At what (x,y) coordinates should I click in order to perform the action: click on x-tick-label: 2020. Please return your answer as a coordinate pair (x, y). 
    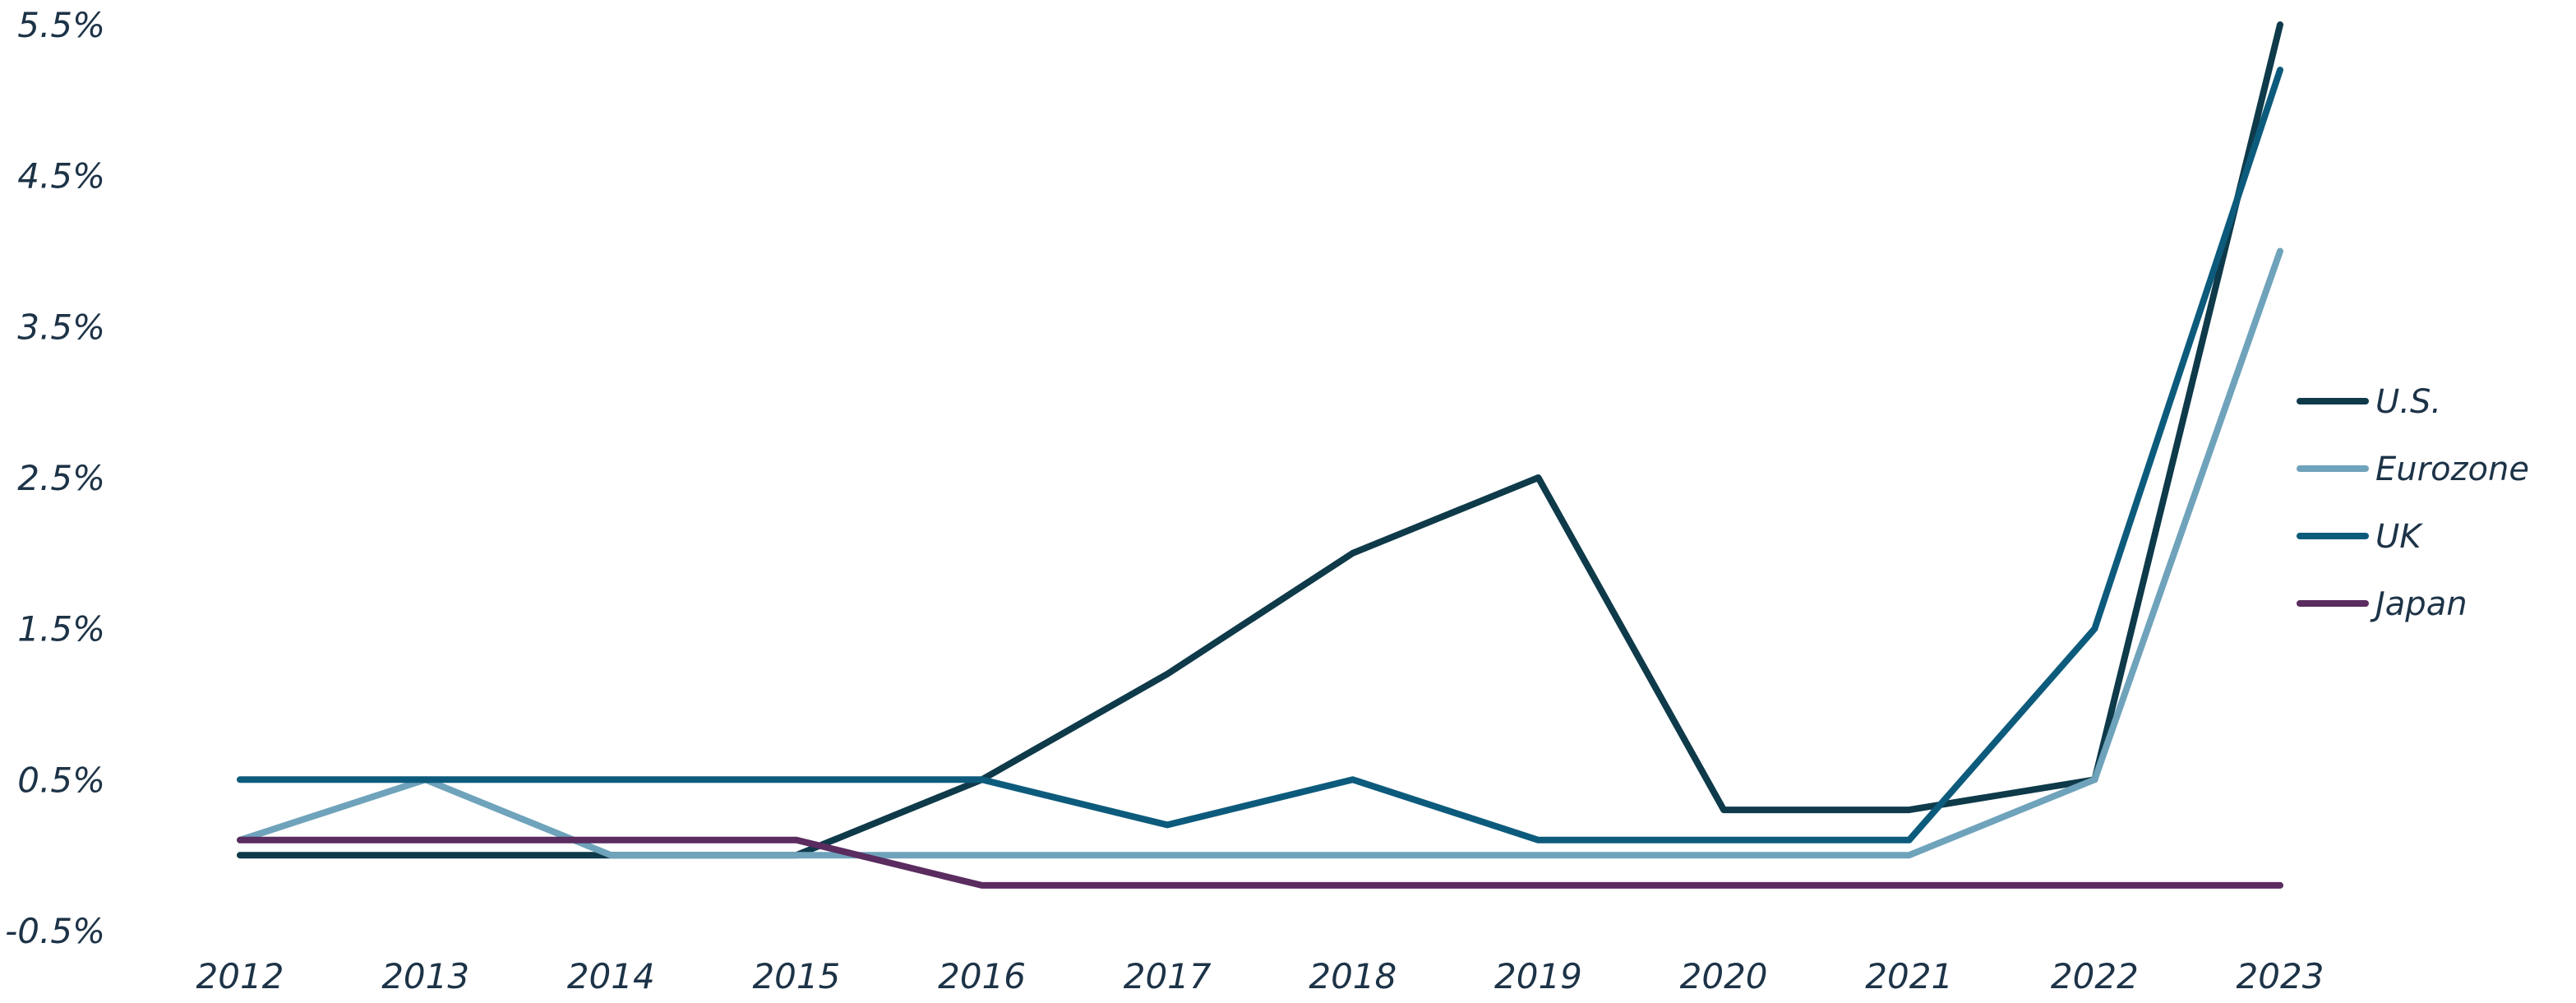
    Looking at the image, I should click on (1724, 976).